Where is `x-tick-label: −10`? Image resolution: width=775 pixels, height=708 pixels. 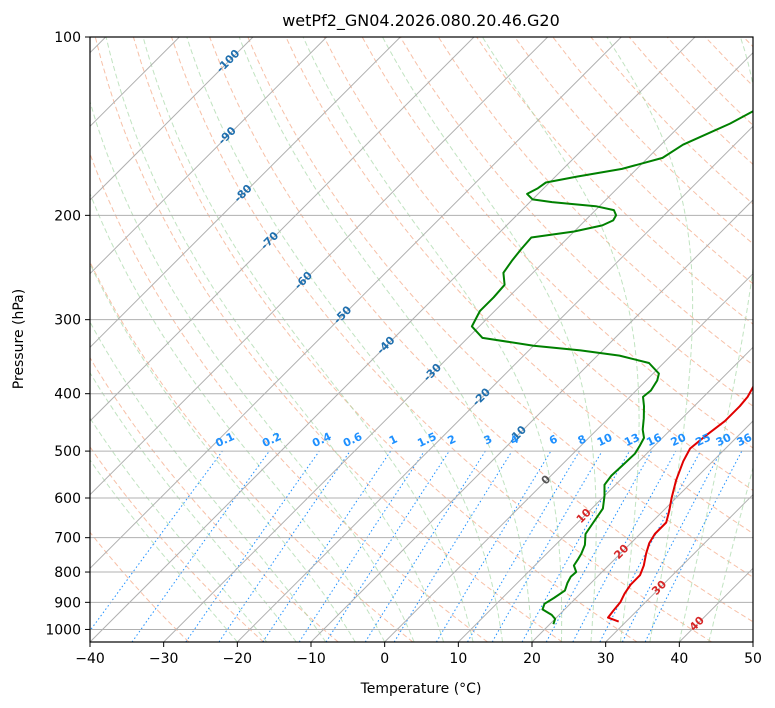 x-tick-label: −10 is located at coordinates (311, 659).